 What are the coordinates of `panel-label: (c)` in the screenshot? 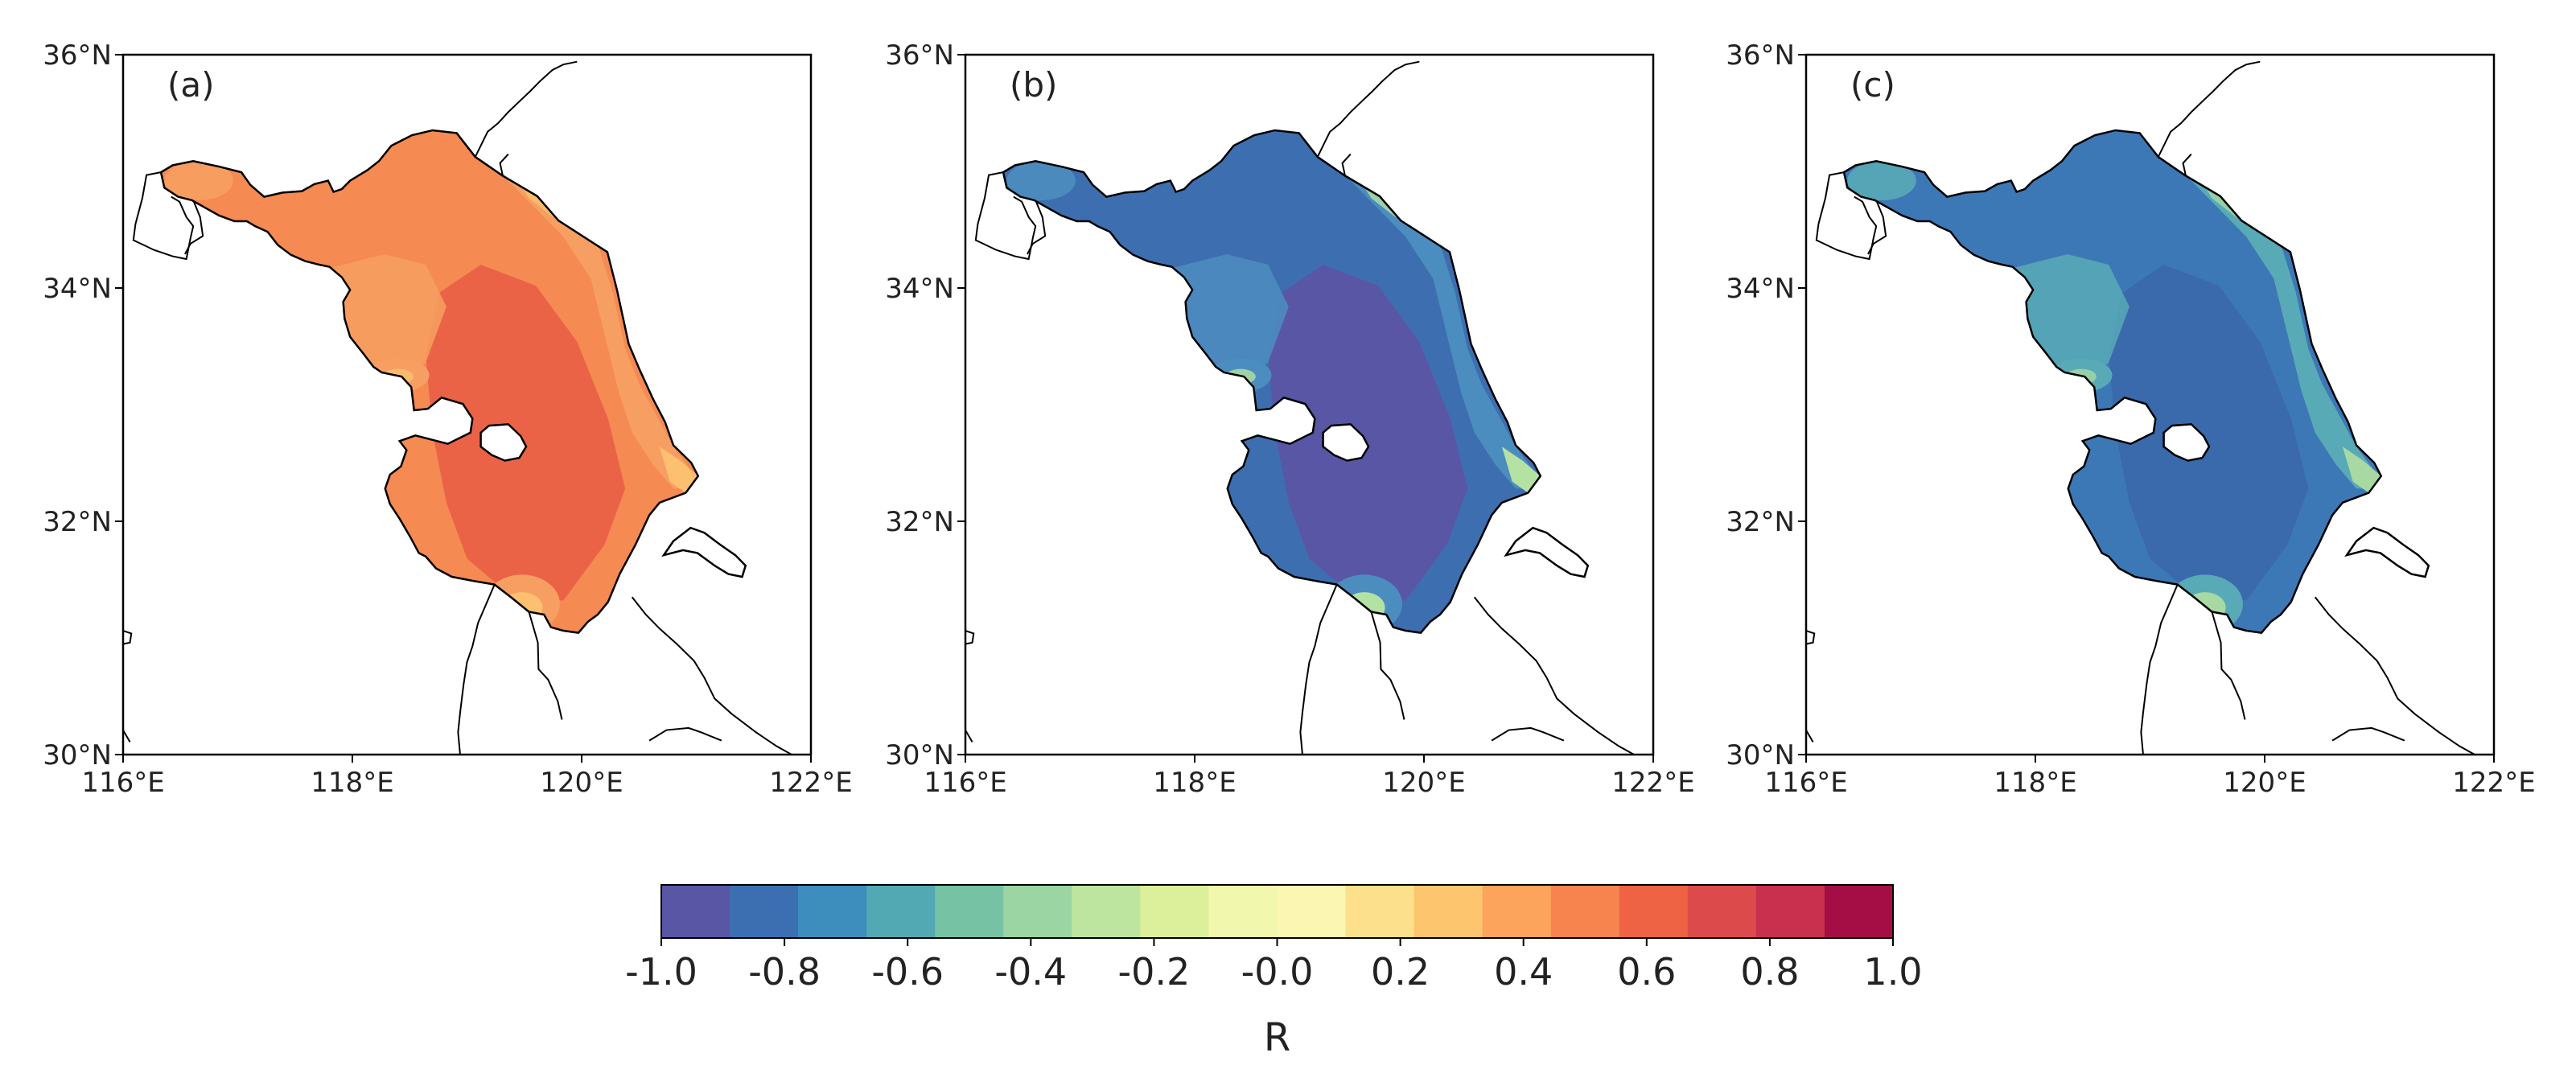 It's located at (1872, 85).